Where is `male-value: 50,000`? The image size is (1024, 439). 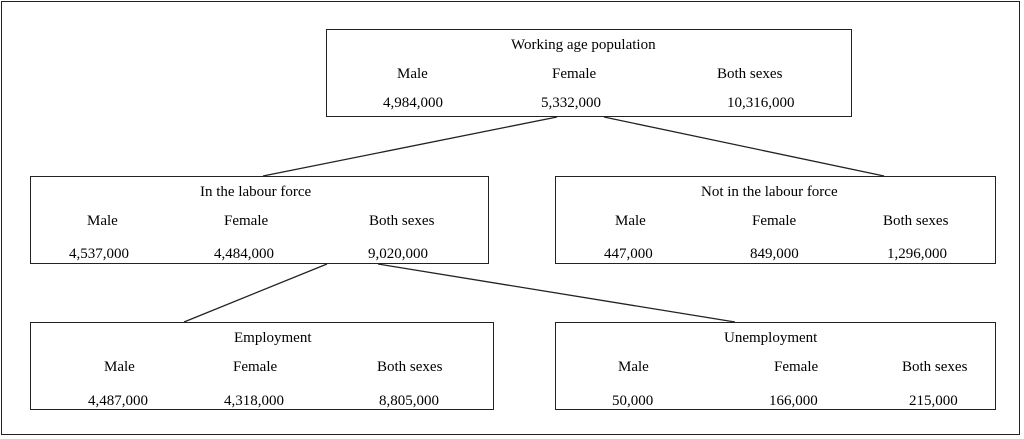 male-value: 50,000 is located at coordinates (633, 401).